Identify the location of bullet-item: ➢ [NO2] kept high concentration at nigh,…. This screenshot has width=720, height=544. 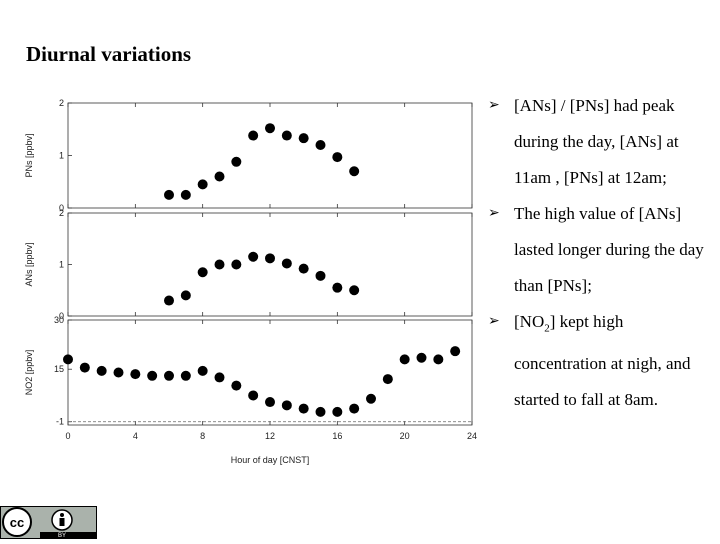
(602, 361).